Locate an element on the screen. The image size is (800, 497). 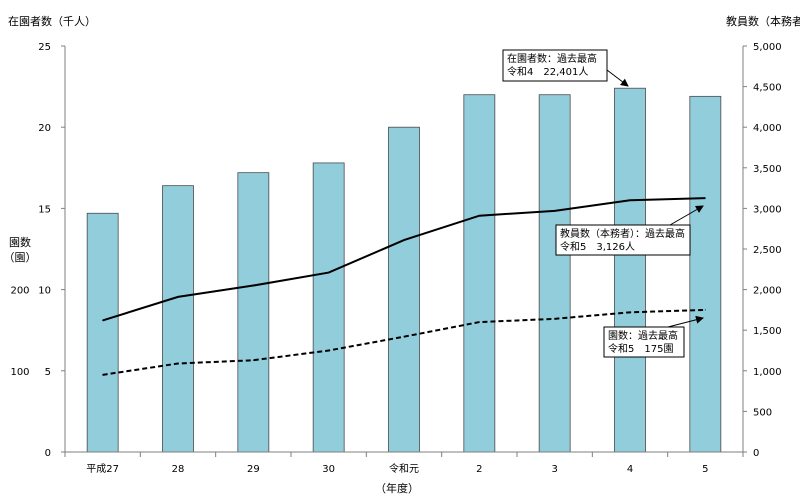
left-tick-label-4: 20 is located at coordinates (44, 128).